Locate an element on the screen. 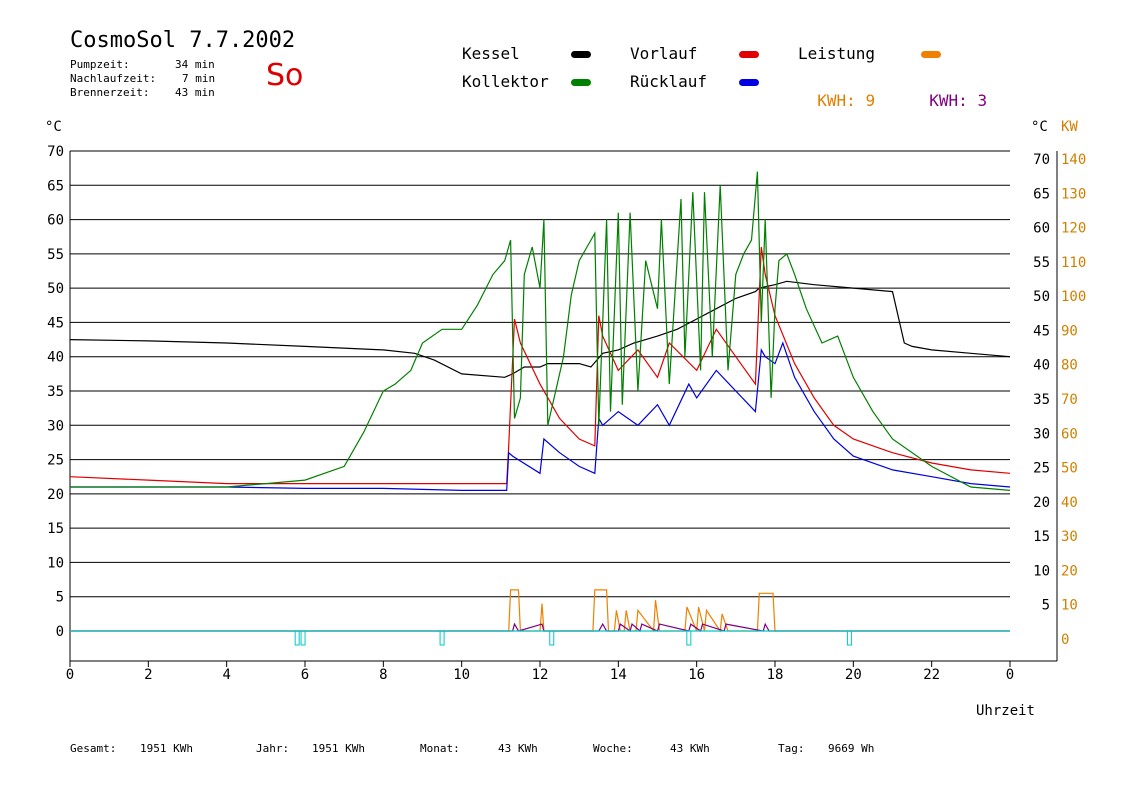 The height and width of the screenshot is (812, 1148). y-tick-label: 10 is located at coordinates (55, 563).